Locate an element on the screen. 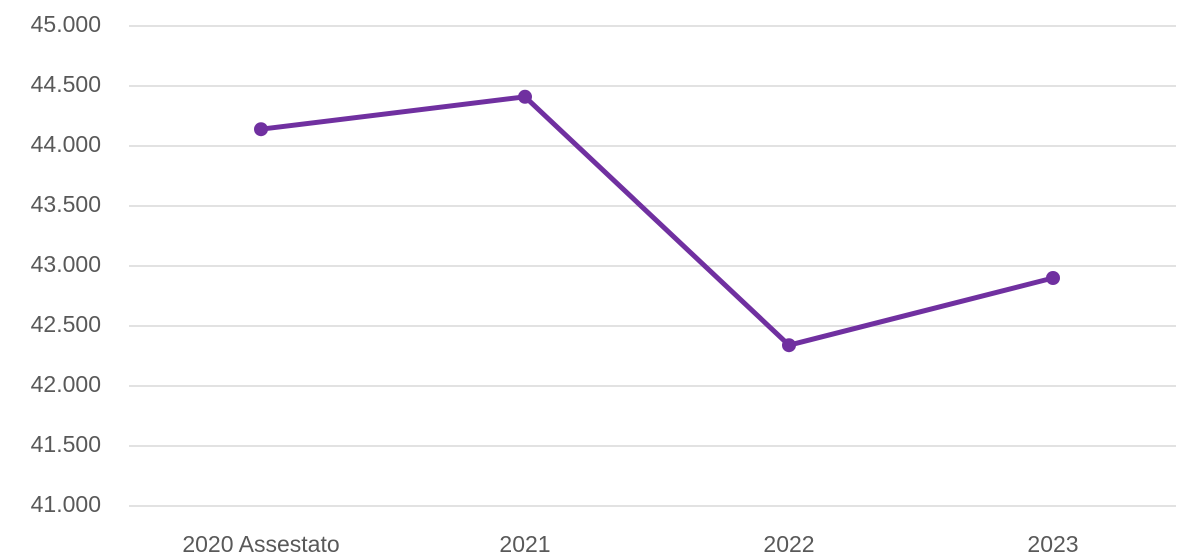 This screenshot has height=559, width=1178. y-tick-label: 42.500 is located at coordinates (66, 324).